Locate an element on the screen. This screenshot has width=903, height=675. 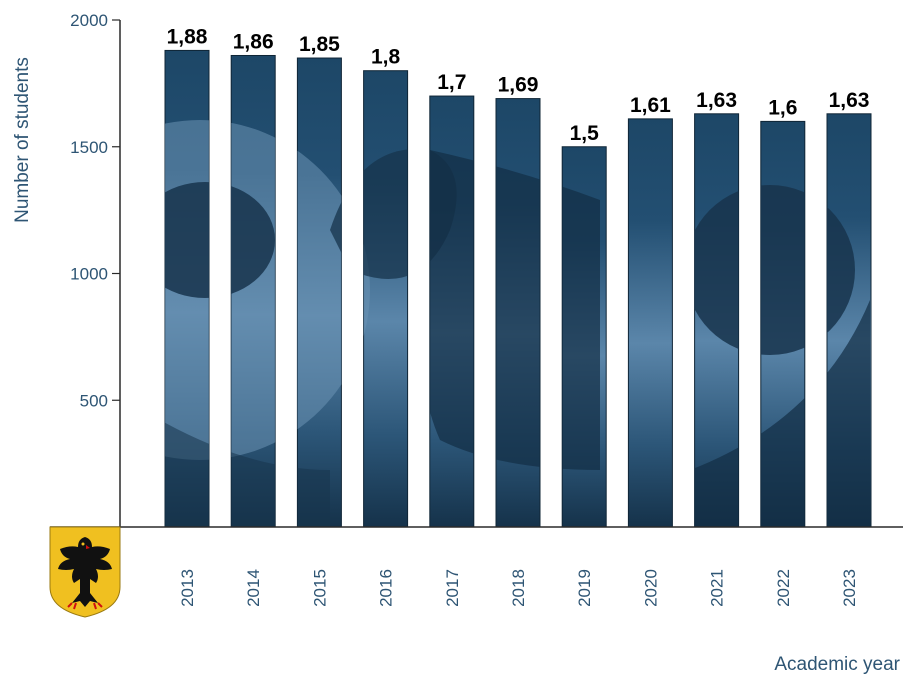
x-tick-label-2013: 2013 is located at coordinates (187, 588).